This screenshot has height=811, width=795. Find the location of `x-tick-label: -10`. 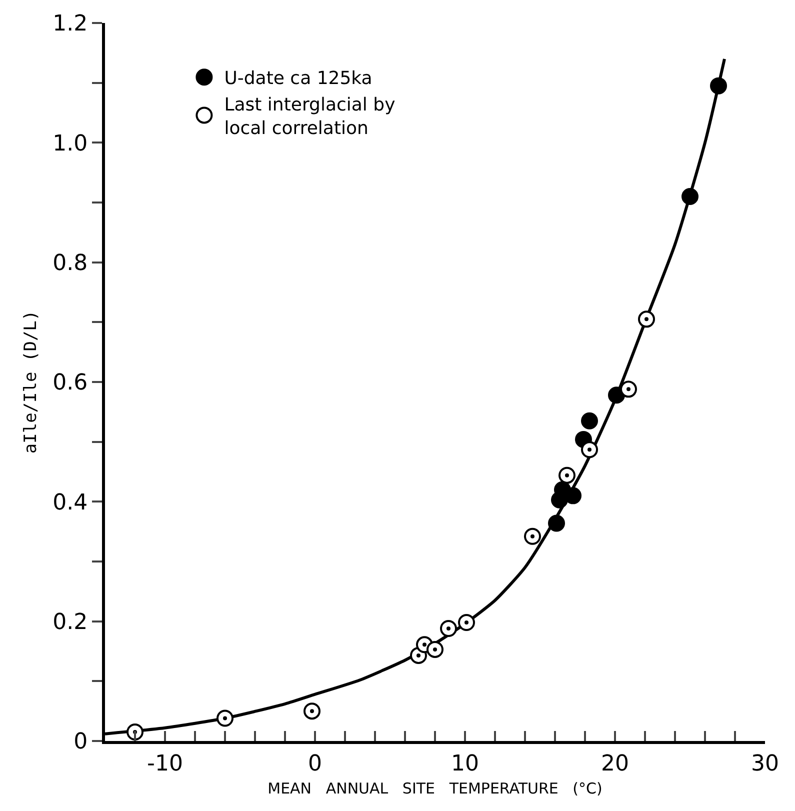

x-tick-label: -10 is located at coordinates (165, 763).